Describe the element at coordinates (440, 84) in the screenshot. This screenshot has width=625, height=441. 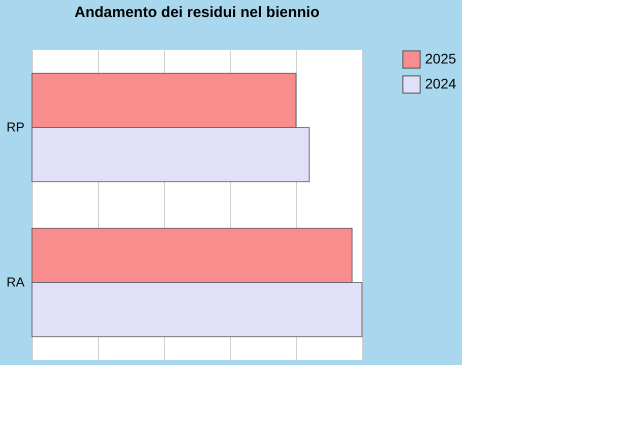
I see `legend-label: 2024` at that location.